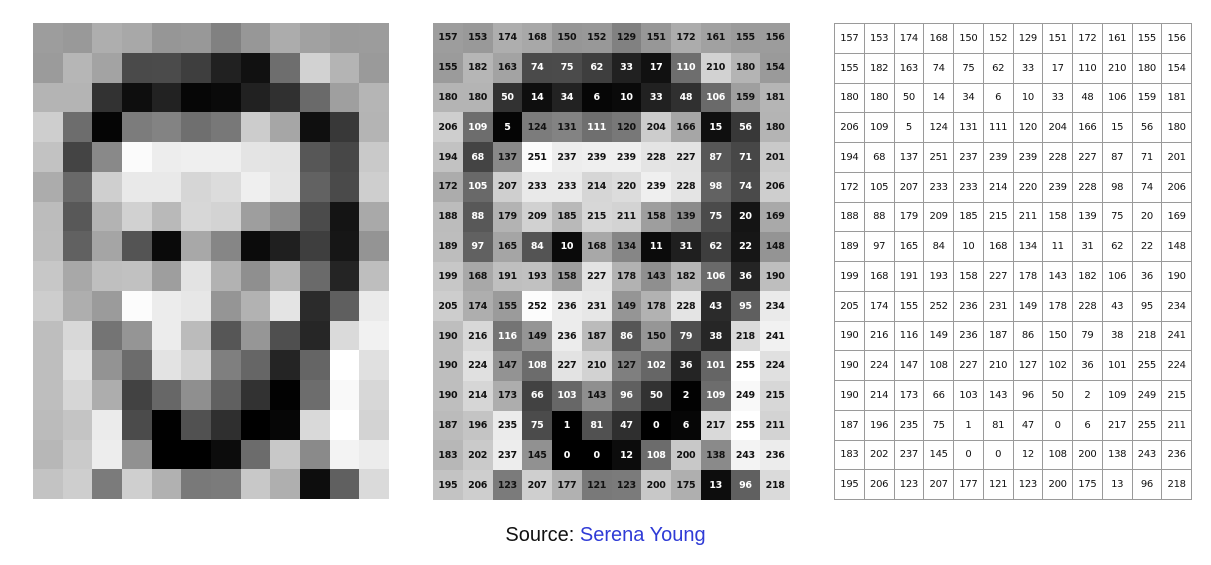 The height and width of the screenshot is (565, 1211). Describe the element at coordinates (537, 485) in the screenshot. I see `shaded-value-cell: 207` at that location.